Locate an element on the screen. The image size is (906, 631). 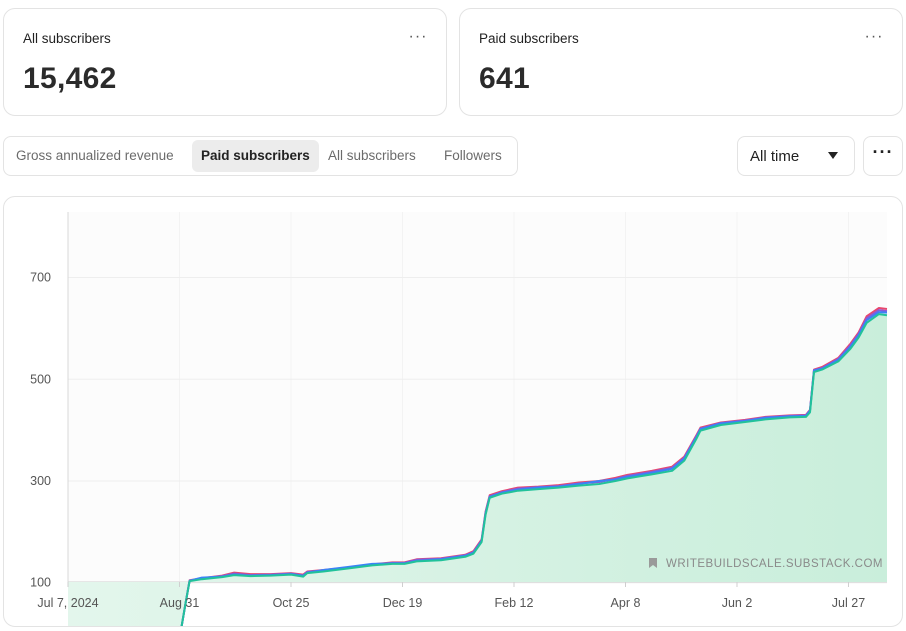
tab-gross-annualized-revenue: Gross annualized revenue is located at coordinates (95, 155).